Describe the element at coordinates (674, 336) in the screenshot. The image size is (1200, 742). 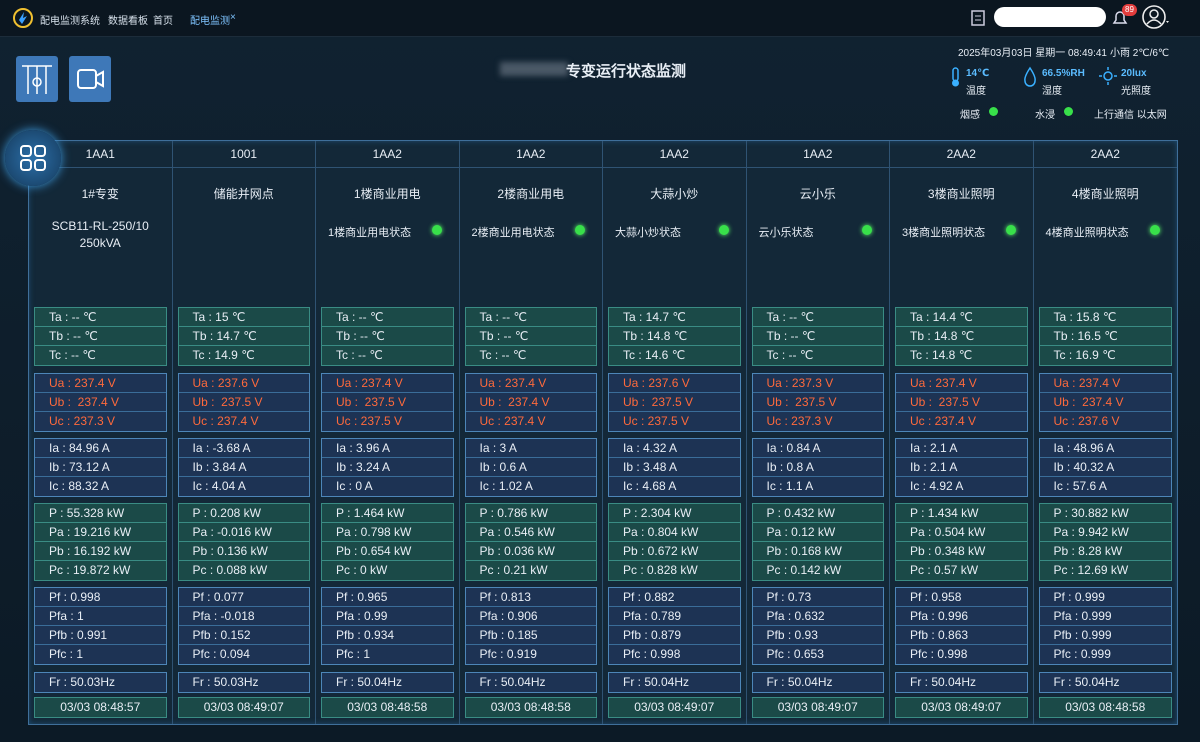
I see `value-group: Ta : 14.7 ℃ Tb : 14.8 ℃ Tc : 14.6 ℃` at that location.